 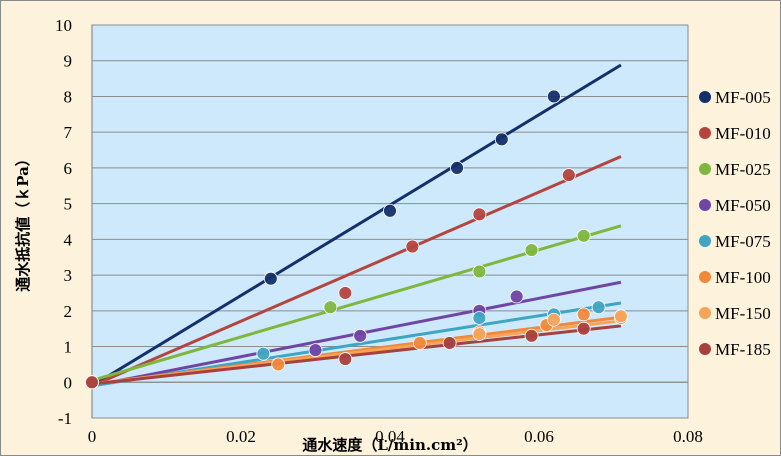 What do you see at coordinates (68, 61) in the screenshot?
I see `y-tick-label: 9` at bounding box center [68, 61].